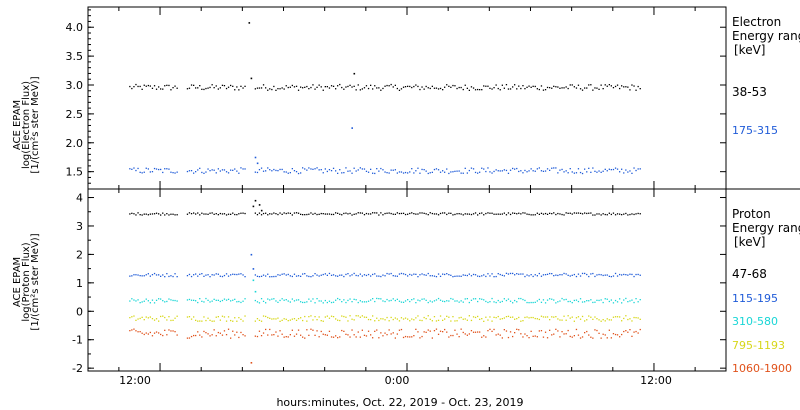  Describe the element at coordinates (77, 368) in the screenshot. I see `y-tick-label: -2` at that location.